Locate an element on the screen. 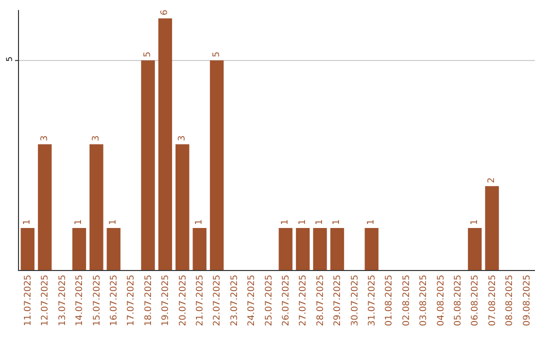 This screenshot has height=340, width=540. x-tick-label: 18.07.2025 is located at coordinates (149, 300).